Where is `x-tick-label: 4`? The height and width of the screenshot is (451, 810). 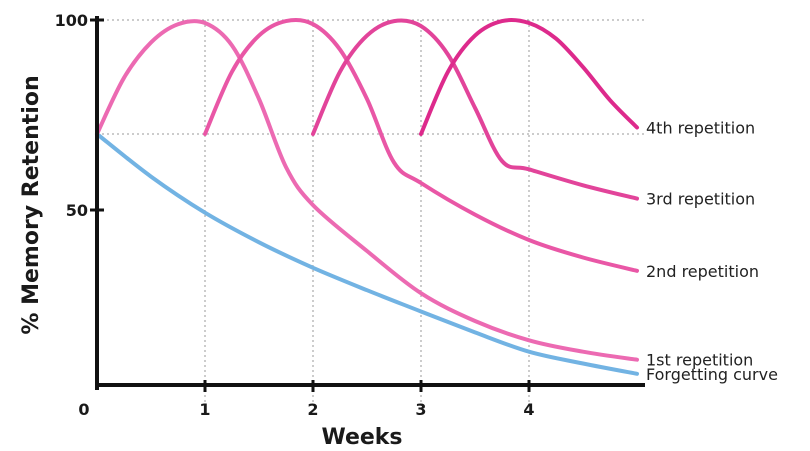
x-tick-label: 4 is located at coordinates (528, 409).